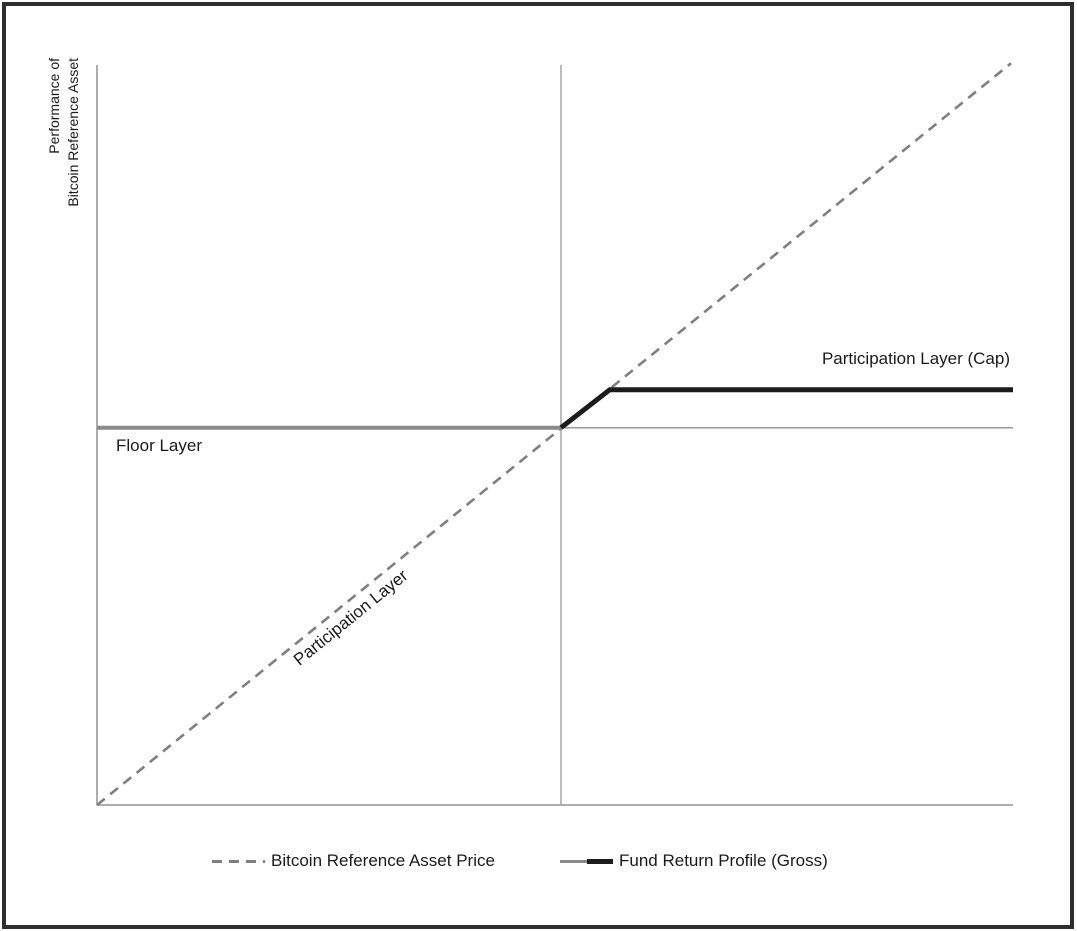 The height and width of the screenshot is (931, 1077). What do you see at coordinates (915, 358) in the screenshot?
I see `participation-cap-label: Participation Layer (Cap)` at bounding box center [915, 358].